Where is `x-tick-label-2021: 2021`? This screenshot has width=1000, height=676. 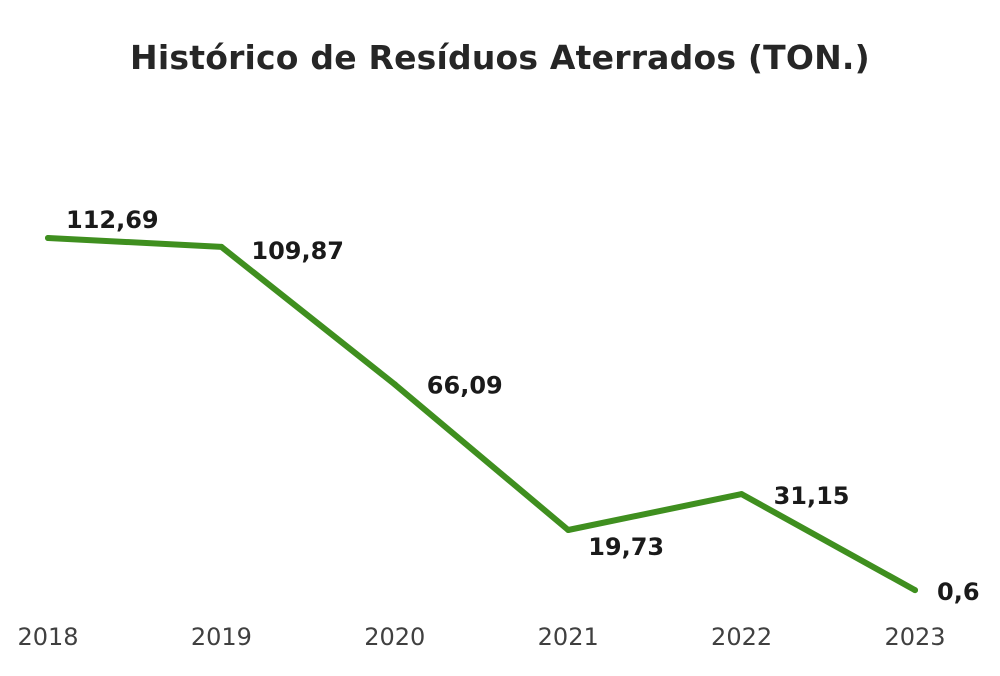
x-tick-label-2021: 2021 is located at coordinates (568, 637).